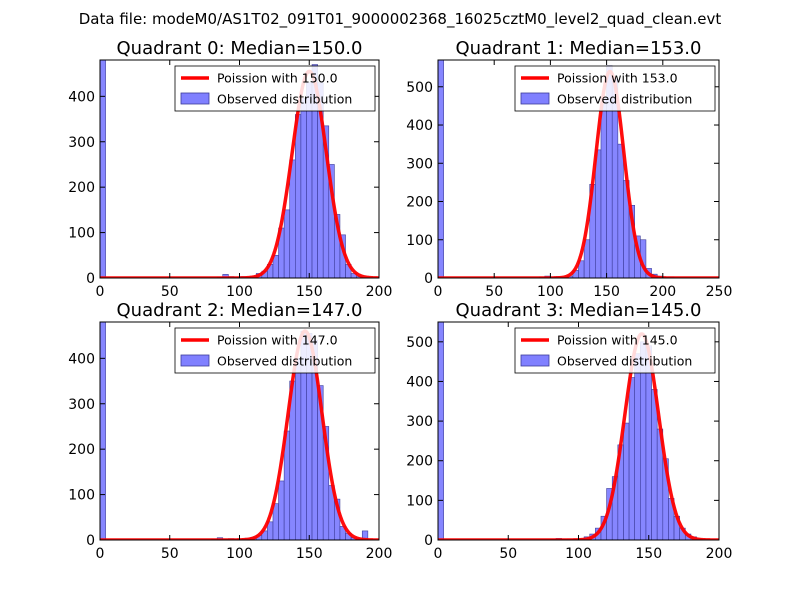 This screenshot has width=800, height=600. Describe the element at coordinates (277, 78) in the screenshot. I see `legend-poisson-label: Poission with 150.0` at that location.